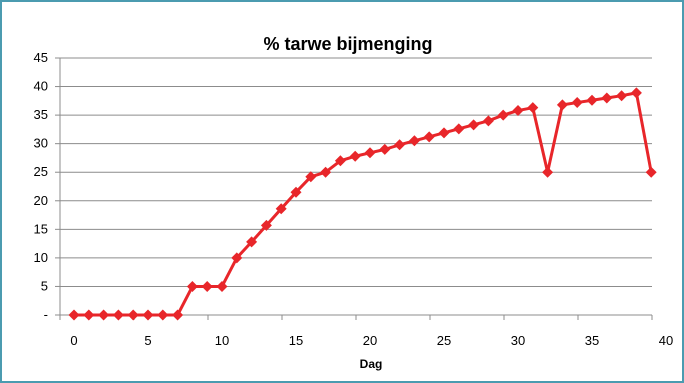 The image size is (684, 383). Describe the element at coordinates (371, 364) in the screenshot. I see `x-axis-title: Dag` at that location.